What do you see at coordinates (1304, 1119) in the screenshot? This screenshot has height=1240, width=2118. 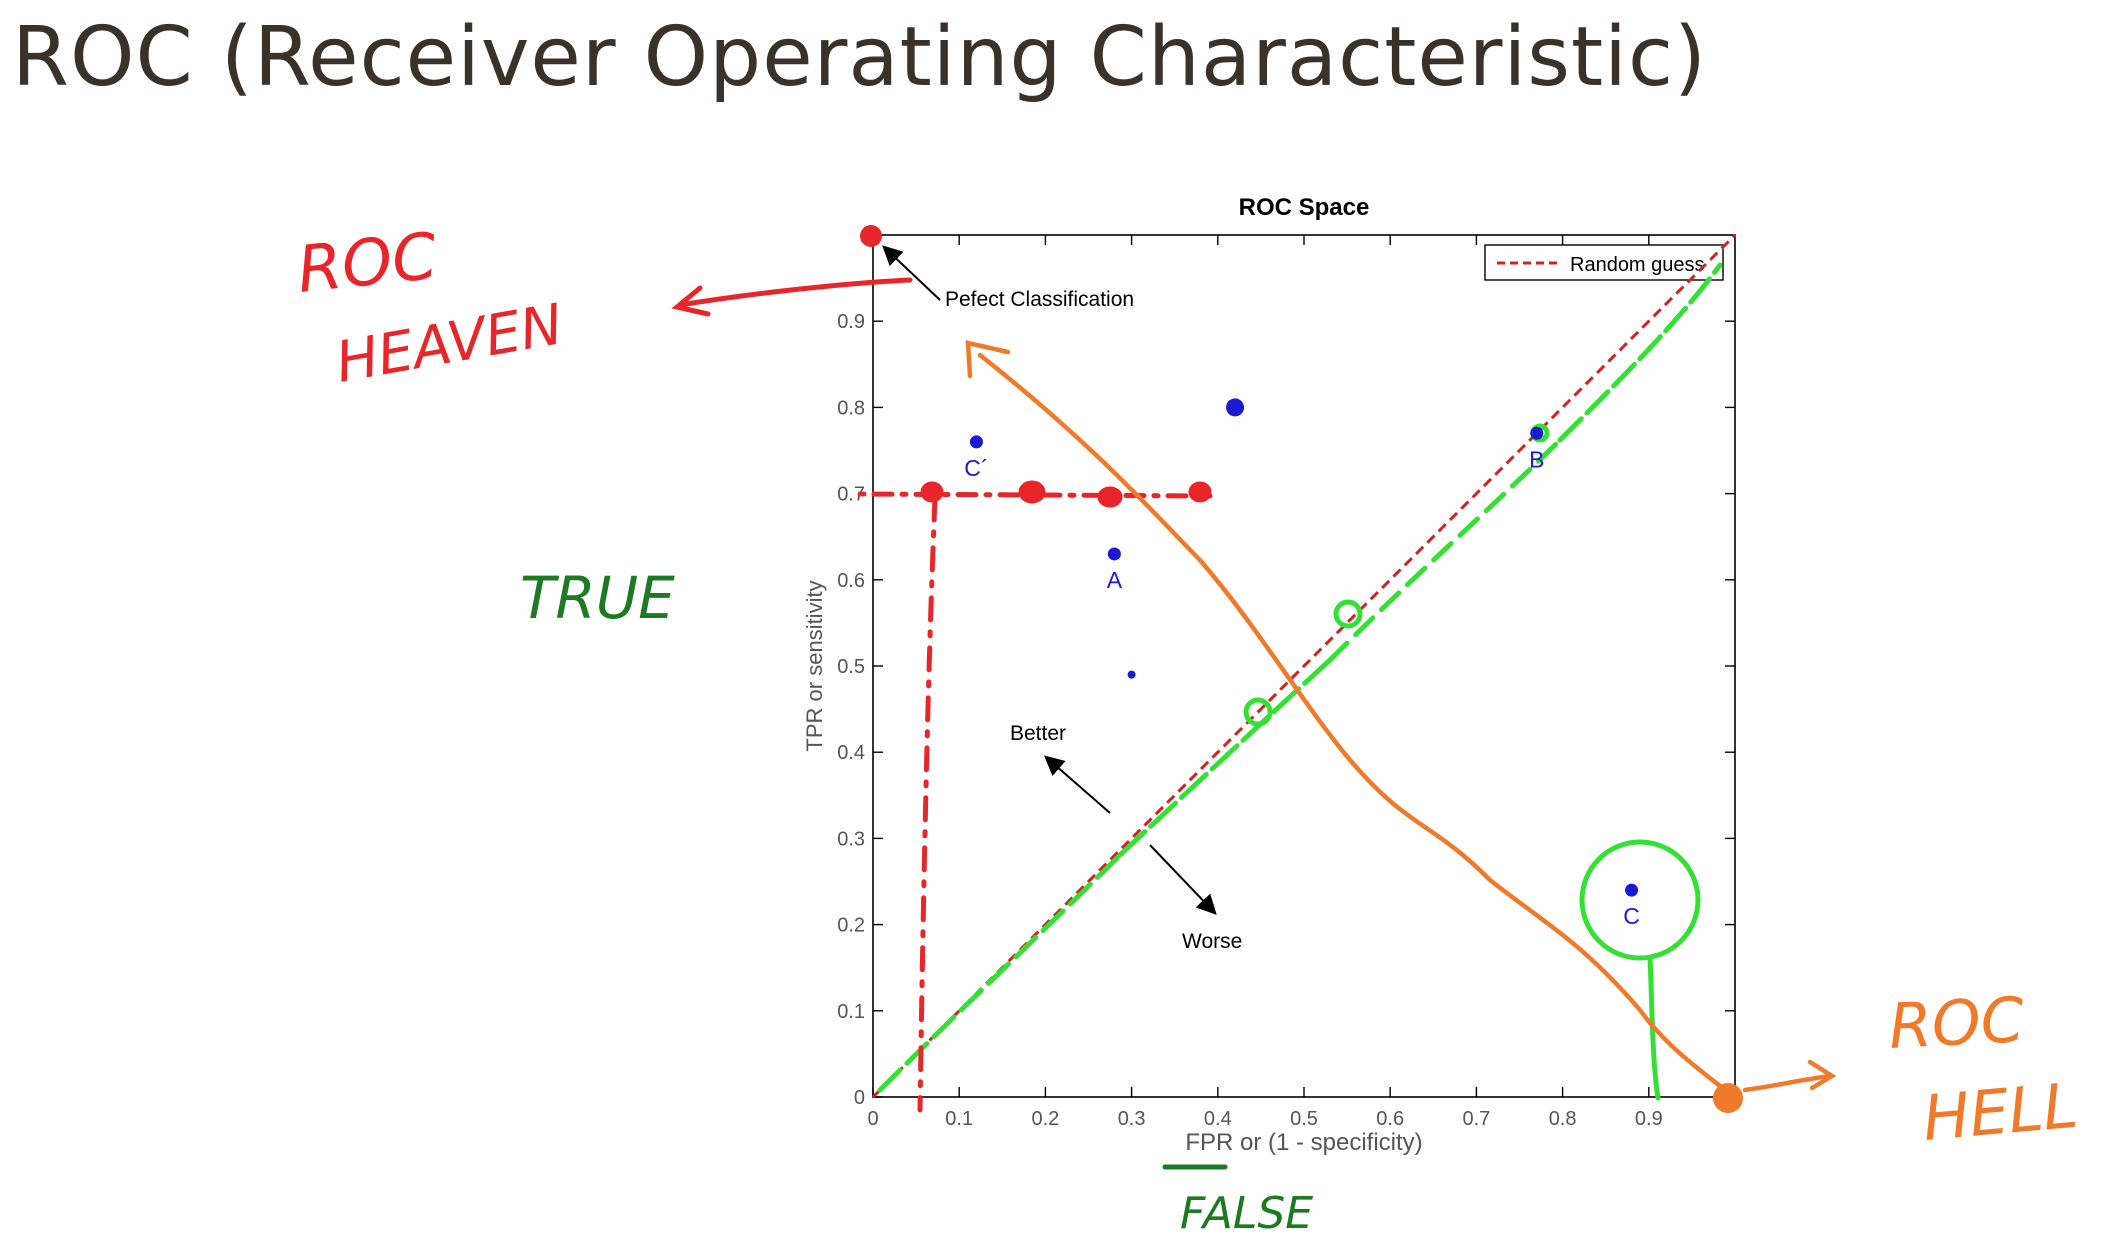 I see `x-tick-label: 0.5` at bounding box center [1304, 1119].